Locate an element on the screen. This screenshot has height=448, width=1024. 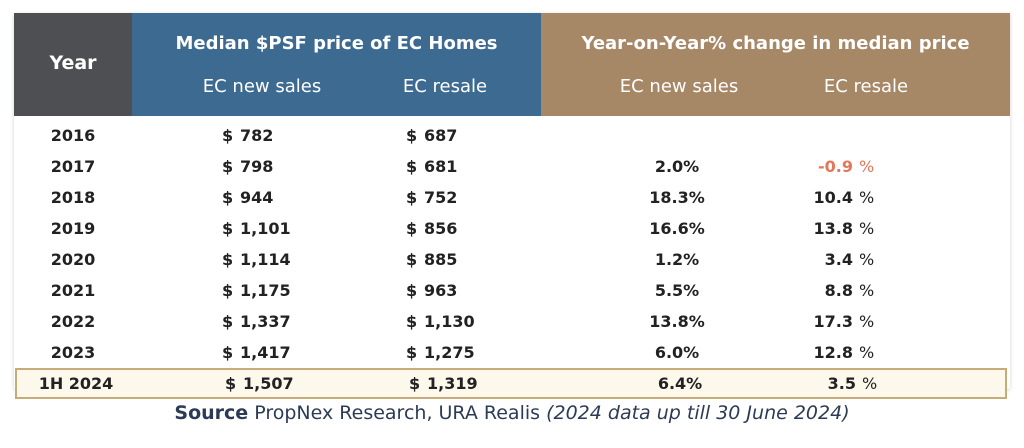
year-header-label: Year is located at coordinates (73, 63).